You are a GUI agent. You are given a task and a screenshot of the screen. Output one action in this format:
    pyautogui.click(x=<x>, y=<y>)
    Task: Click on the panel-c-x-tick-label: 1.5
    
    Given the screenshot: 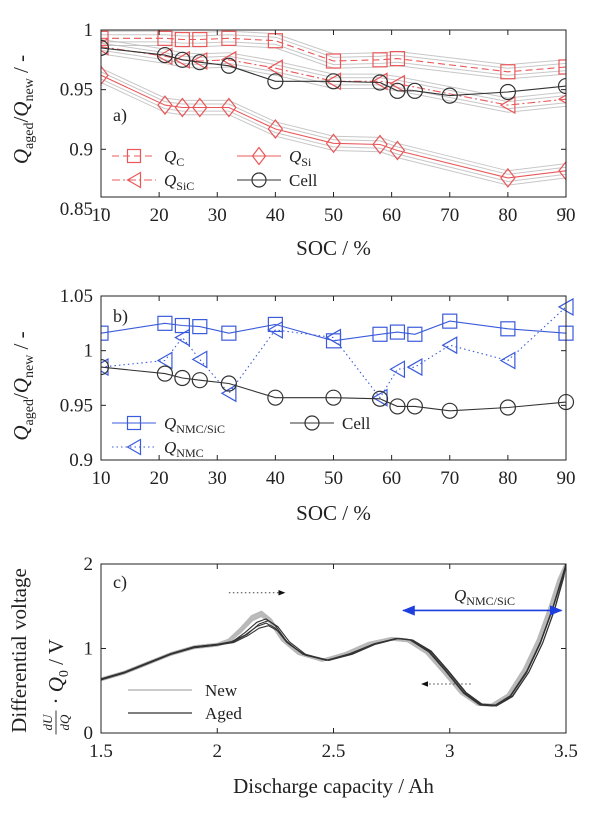 What is the action you would take?
    pyautogui.click(x=101, y=751)
    